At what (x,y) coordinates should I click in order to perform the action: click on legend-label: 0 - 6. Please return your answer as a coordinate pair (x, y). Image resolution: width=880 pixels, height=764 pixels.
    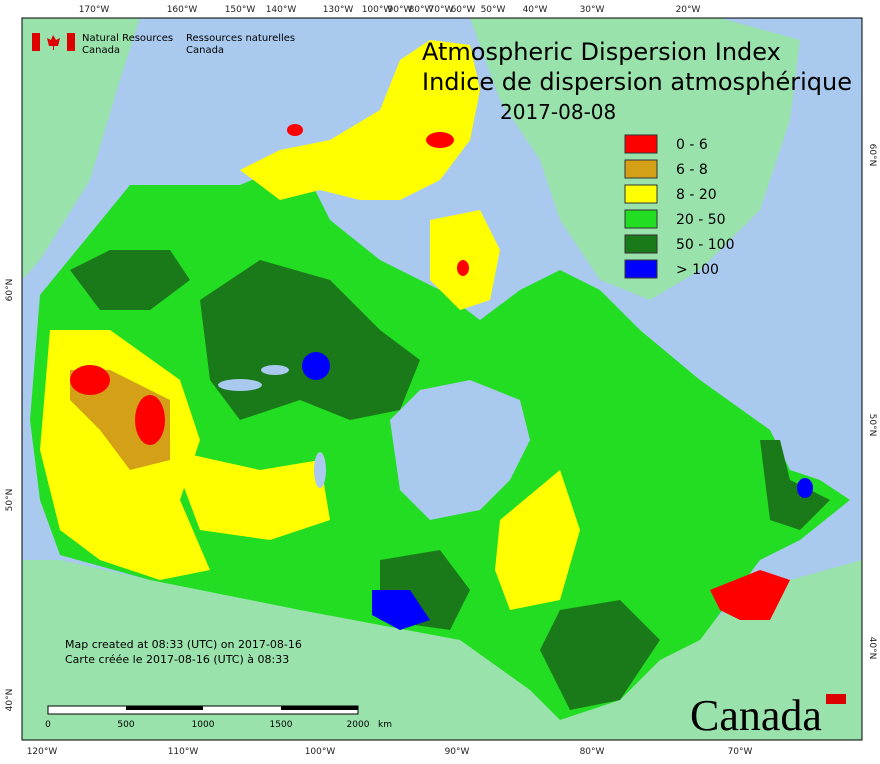
    Looking at the image, I should click on (692, 145).